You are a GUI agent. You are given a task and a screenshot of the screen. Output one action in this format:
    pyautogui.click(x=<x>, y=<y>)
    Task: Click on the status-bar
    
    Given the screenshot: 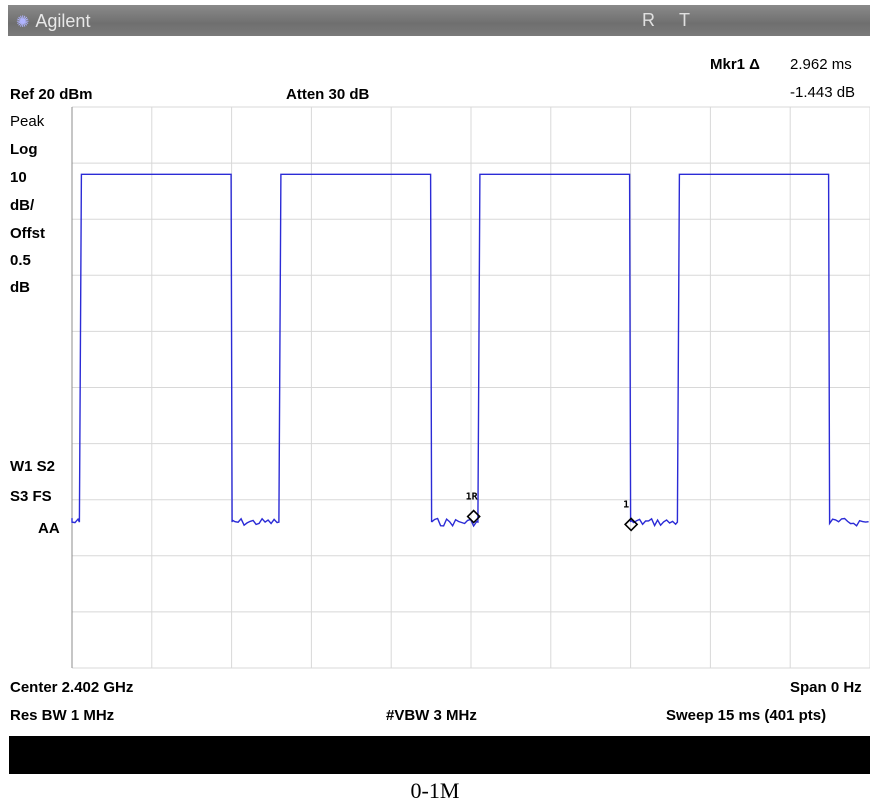 What is the action you would take?
    pyautogui.click(x=439, y=755)
    